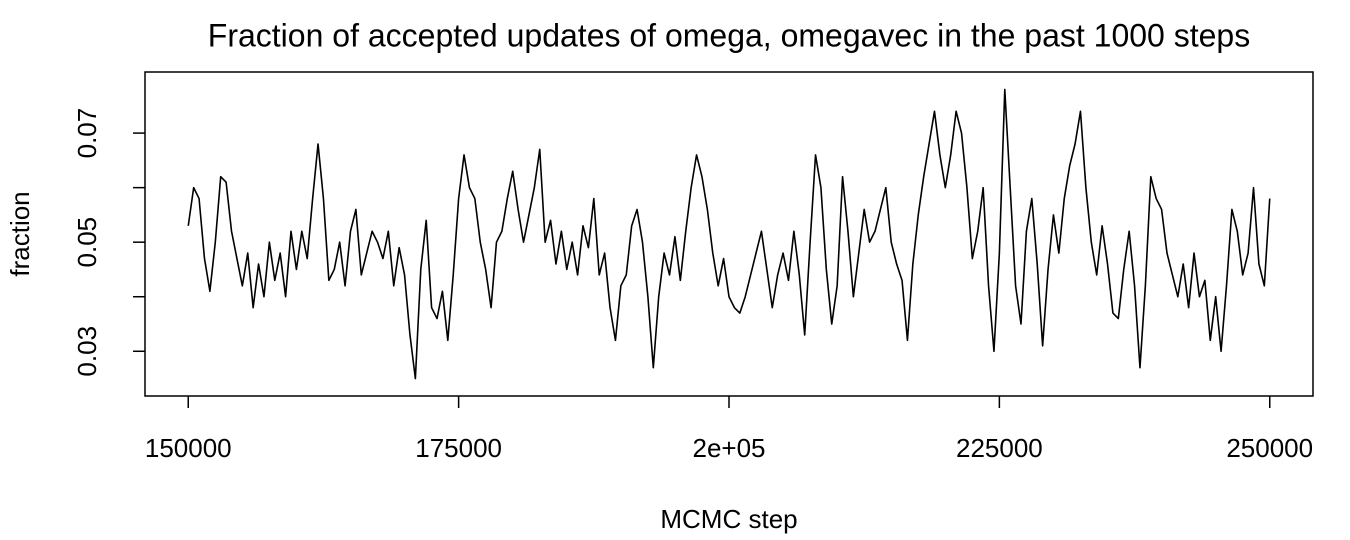 The image size is (1350, 540). What do you see at coordinates (87, 351) in the screenshot?
I see `y-tick-label: 0.03` at bounding box center [87, 351].